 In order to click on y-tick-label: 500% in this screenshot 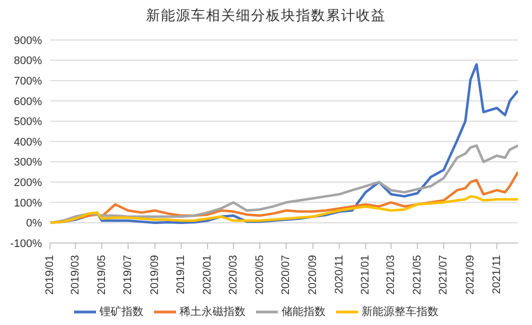, I will do `click(28, 122)`.